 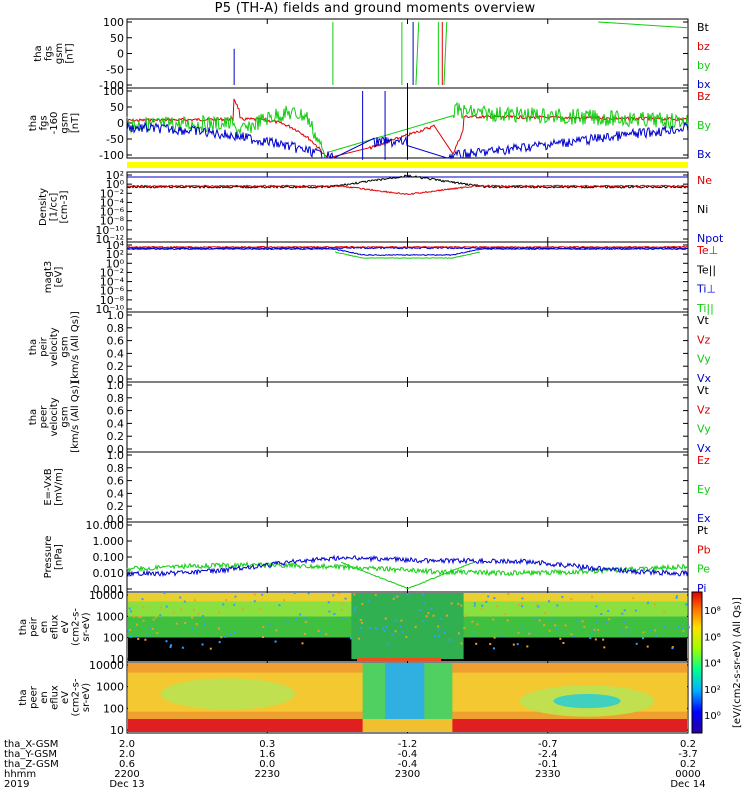 What do you see at coordinates (408, 744) in the screenshot?
I see `x-tick-value: -1.2` at bounding box center [408, 744].